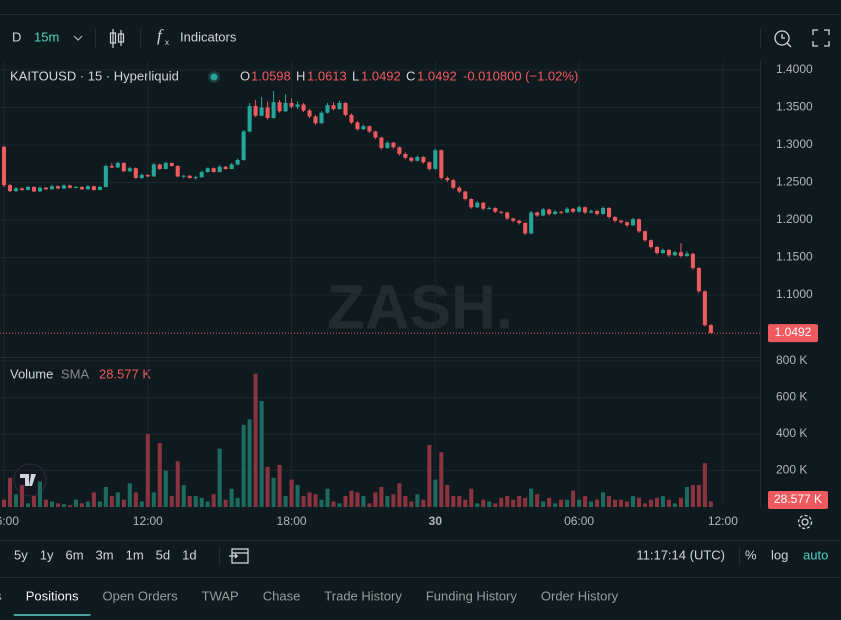 Image resolution: width=841 pixels, height=620 pixels. I want to click on axis-settings-button, so click(805, 522).